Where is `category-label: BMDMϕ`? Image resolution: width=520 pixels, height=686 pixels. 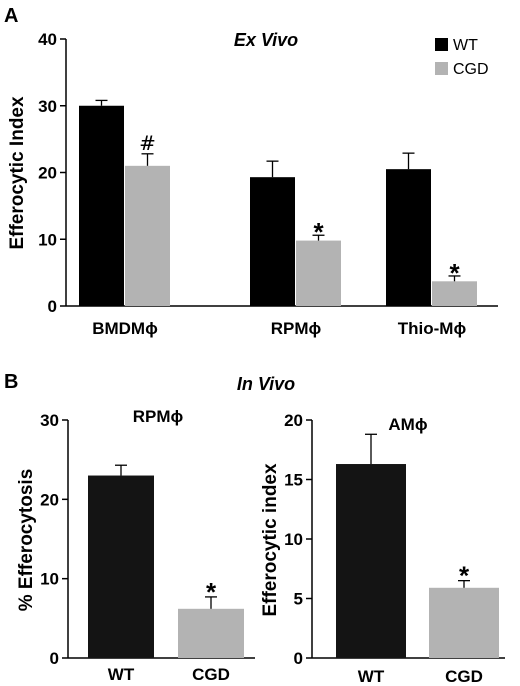 category-label: BMDMϕ is located at coordinates (125, 328).